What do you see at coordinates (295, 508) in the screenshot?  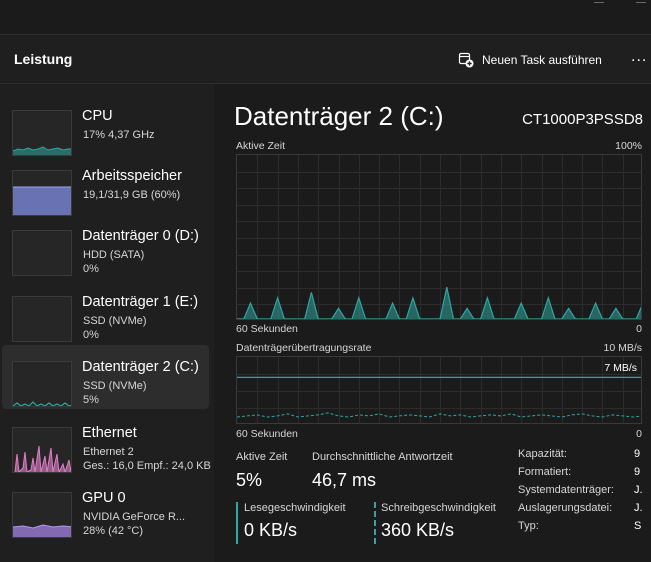 I see `read-speed-stat-label: Lesegeschwindigkeit` at bounding box center [295, 508].